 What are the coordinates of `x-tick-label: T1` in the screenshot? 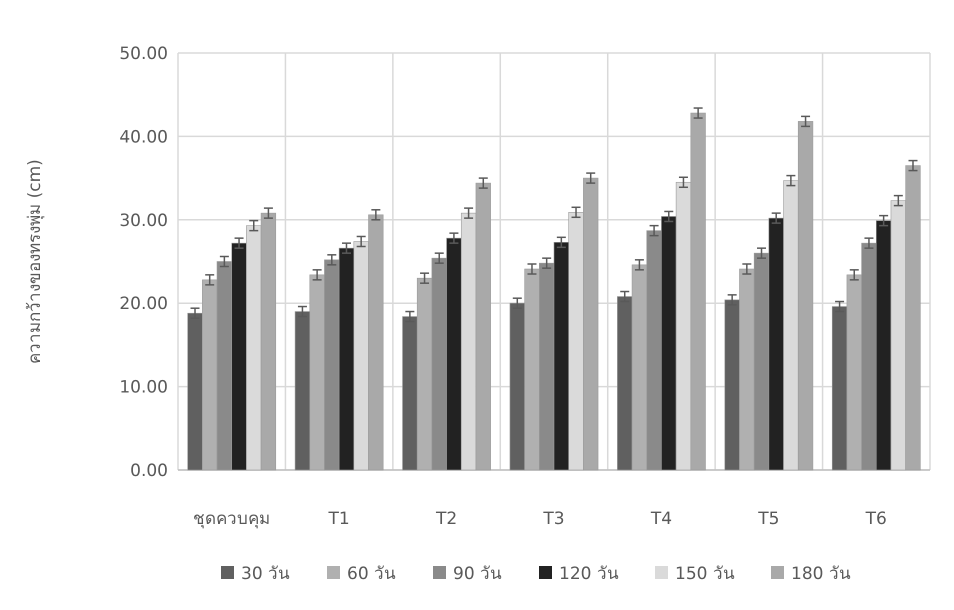 It's located at (339, 519).